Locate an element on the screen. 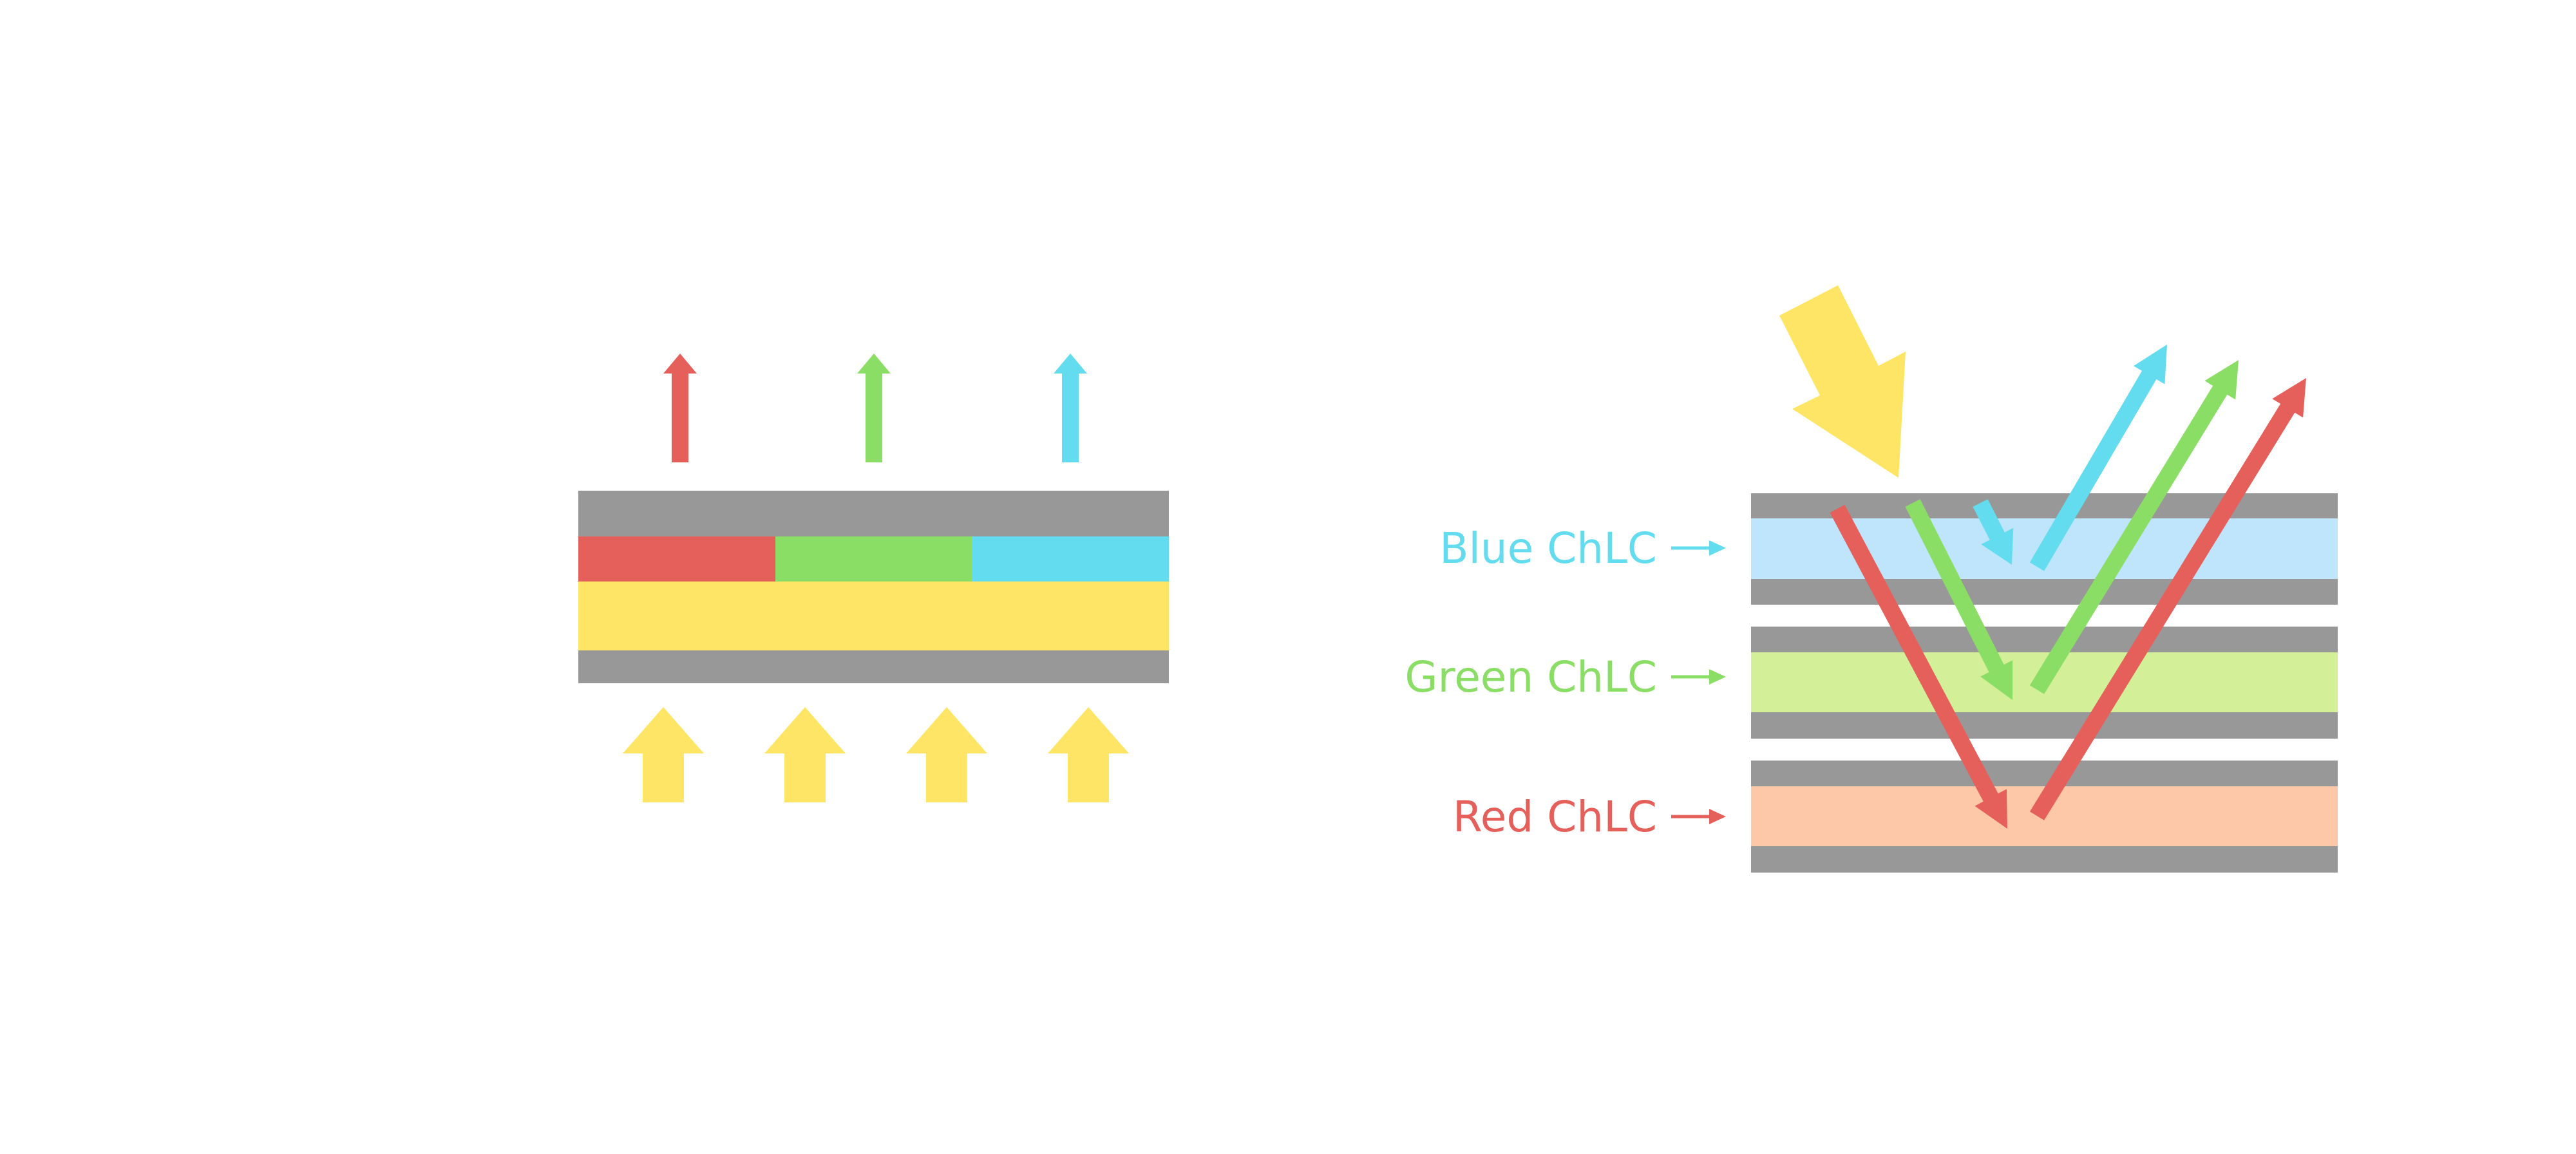  left-panel is located at coordinates (874, 578).